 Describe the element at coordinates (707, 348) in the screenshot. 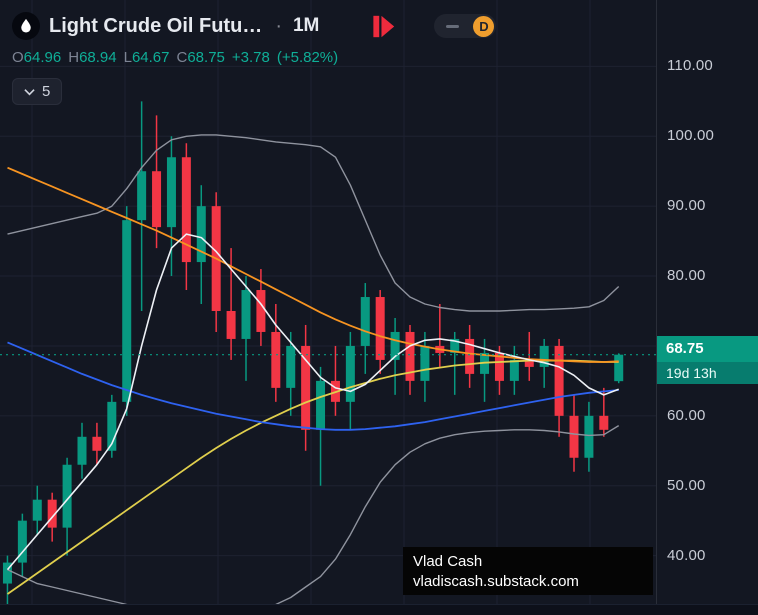

I see `last-price-value: 68.75` at that location.